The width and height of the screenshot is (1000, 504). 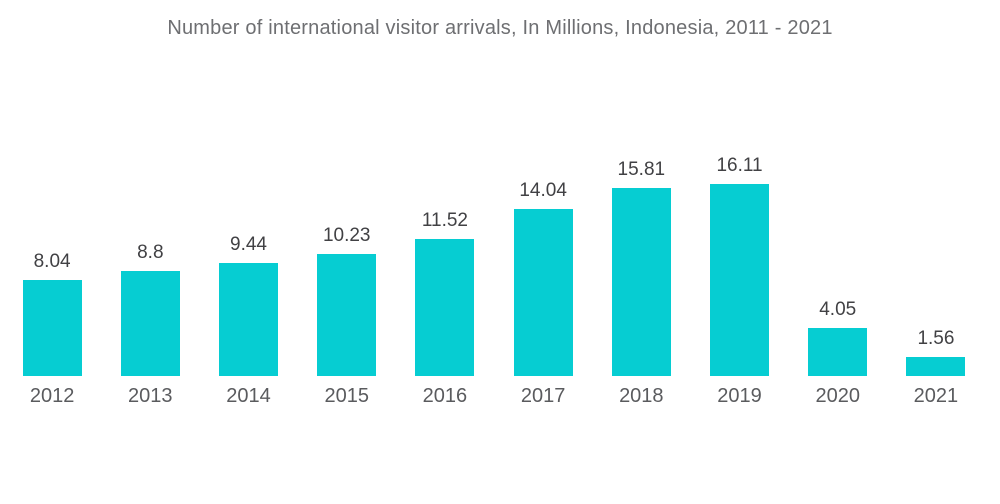 I want to click on bar-column: 8.04 2012, so click(x=52, y=234).